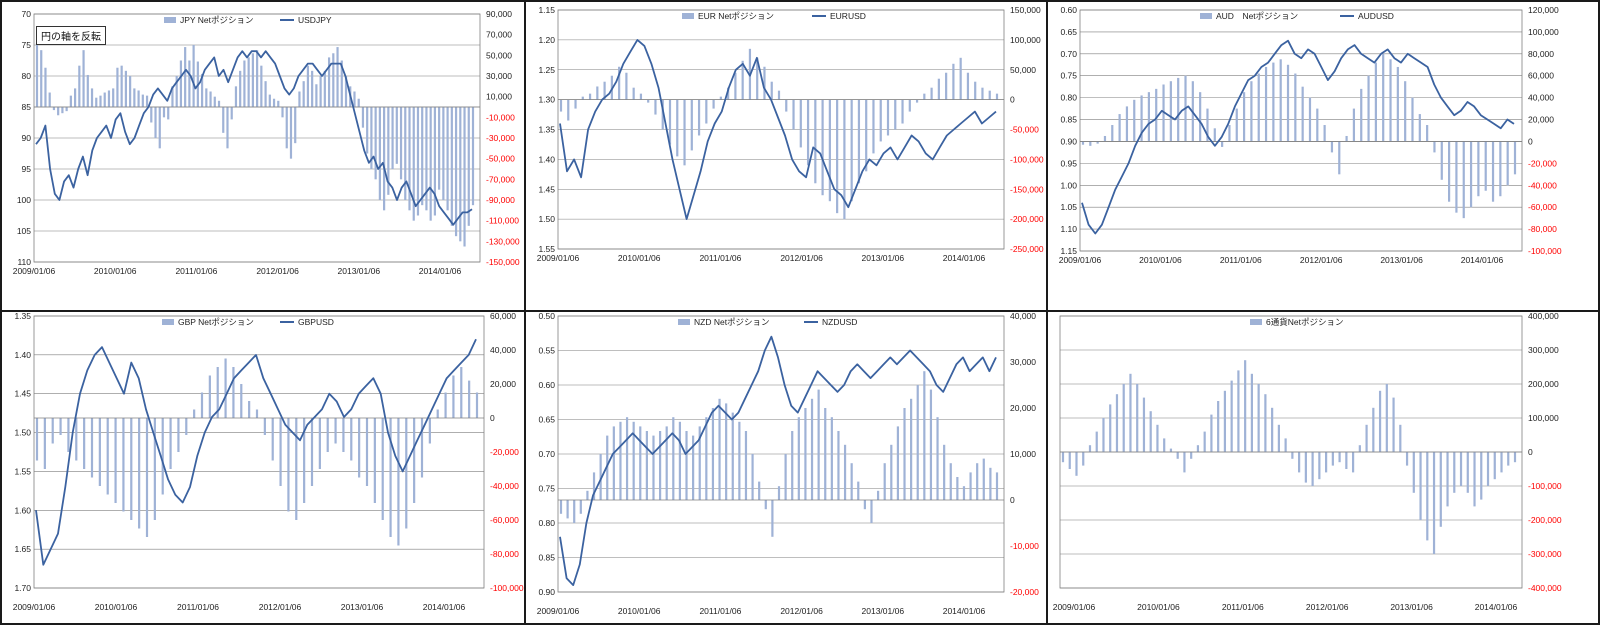 The width and height of the screenshot is (1600, 625). What do you see at coordinates (546, 351) in the screenshot?
I see `y-left-tick-label: 0.55` at bounding box center [546, 351].